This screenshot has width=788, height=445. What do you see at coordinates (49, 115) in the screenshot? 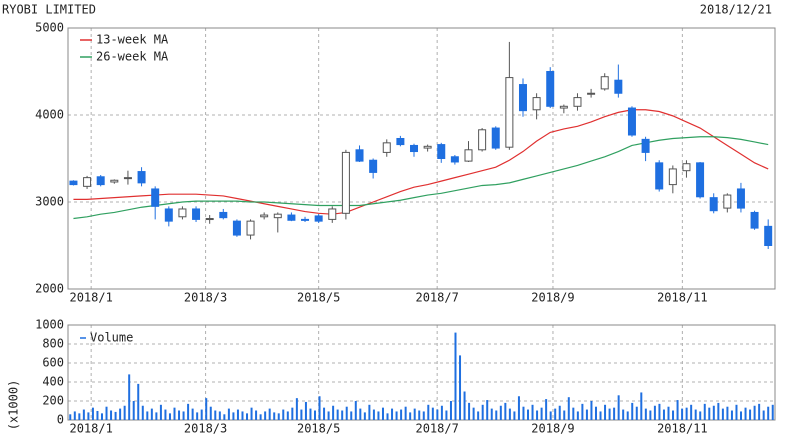
I see `y-tick-label: 4000` at bounding box center [49, 115].